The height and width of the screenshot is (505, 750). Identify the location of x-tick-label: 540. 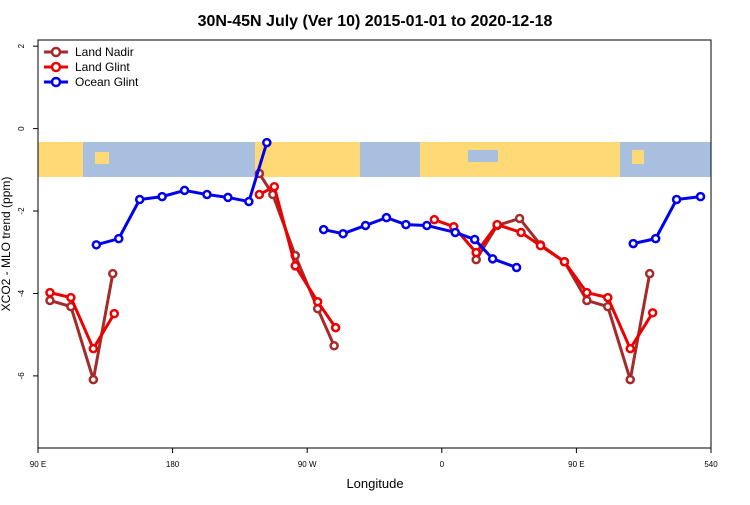
(711, 464).